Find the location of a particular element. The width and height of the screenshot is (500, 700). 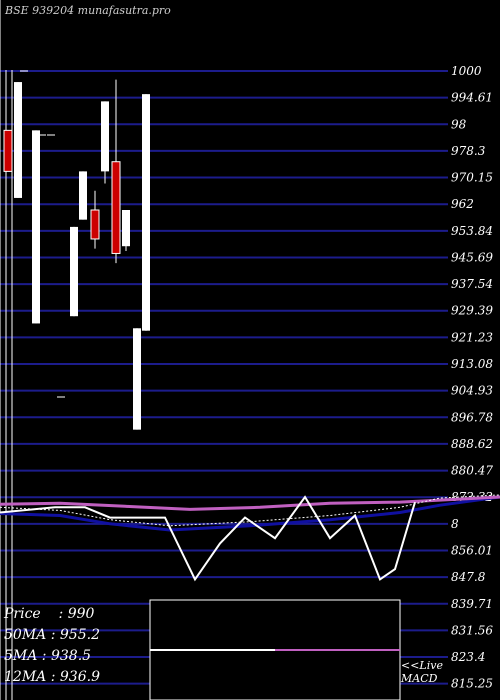

price-axis-label: 913.08 is located at coordinates (472, 364).